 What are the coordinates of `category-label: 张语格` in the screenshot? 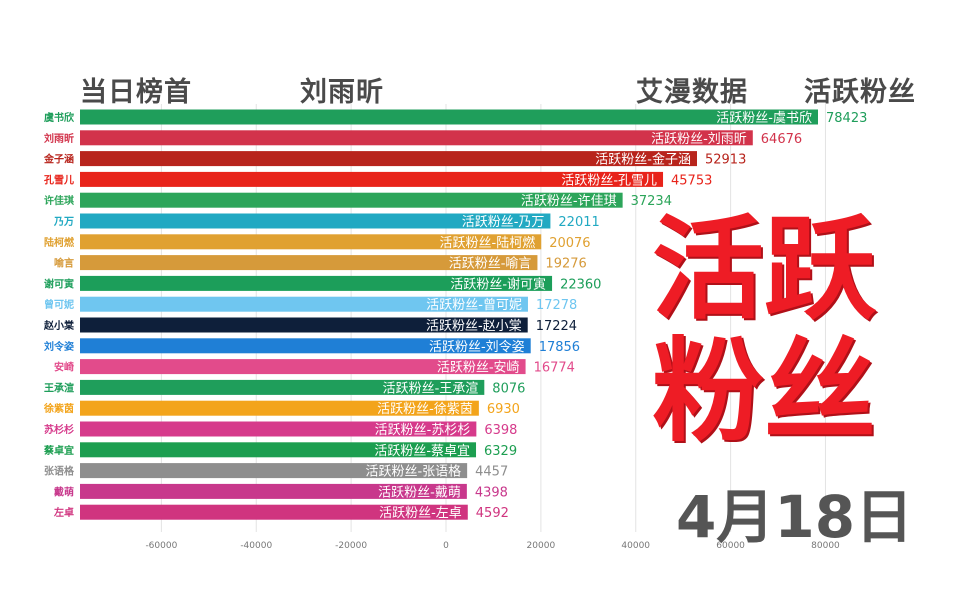 It's located at (59, 471).